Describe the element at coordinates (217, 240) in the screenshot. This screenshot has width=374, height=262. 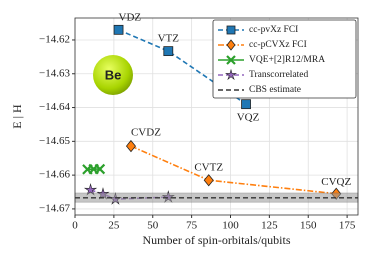
I see `x-axis-label: Number of spin-orbitals/qubits` at that location.